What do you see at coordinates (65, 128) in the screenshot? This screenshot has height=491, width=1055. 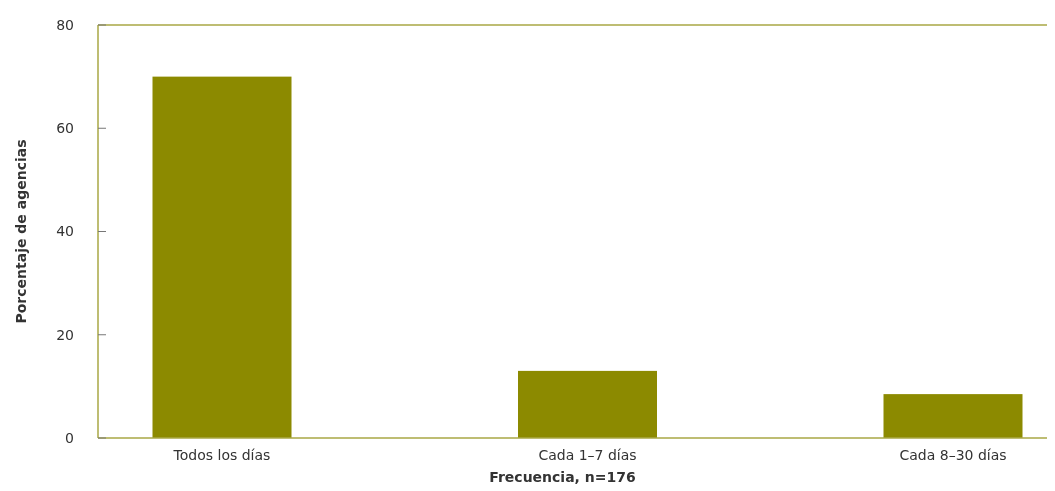 I see `y-tick-label: 60` at bounding box center [65, 128].